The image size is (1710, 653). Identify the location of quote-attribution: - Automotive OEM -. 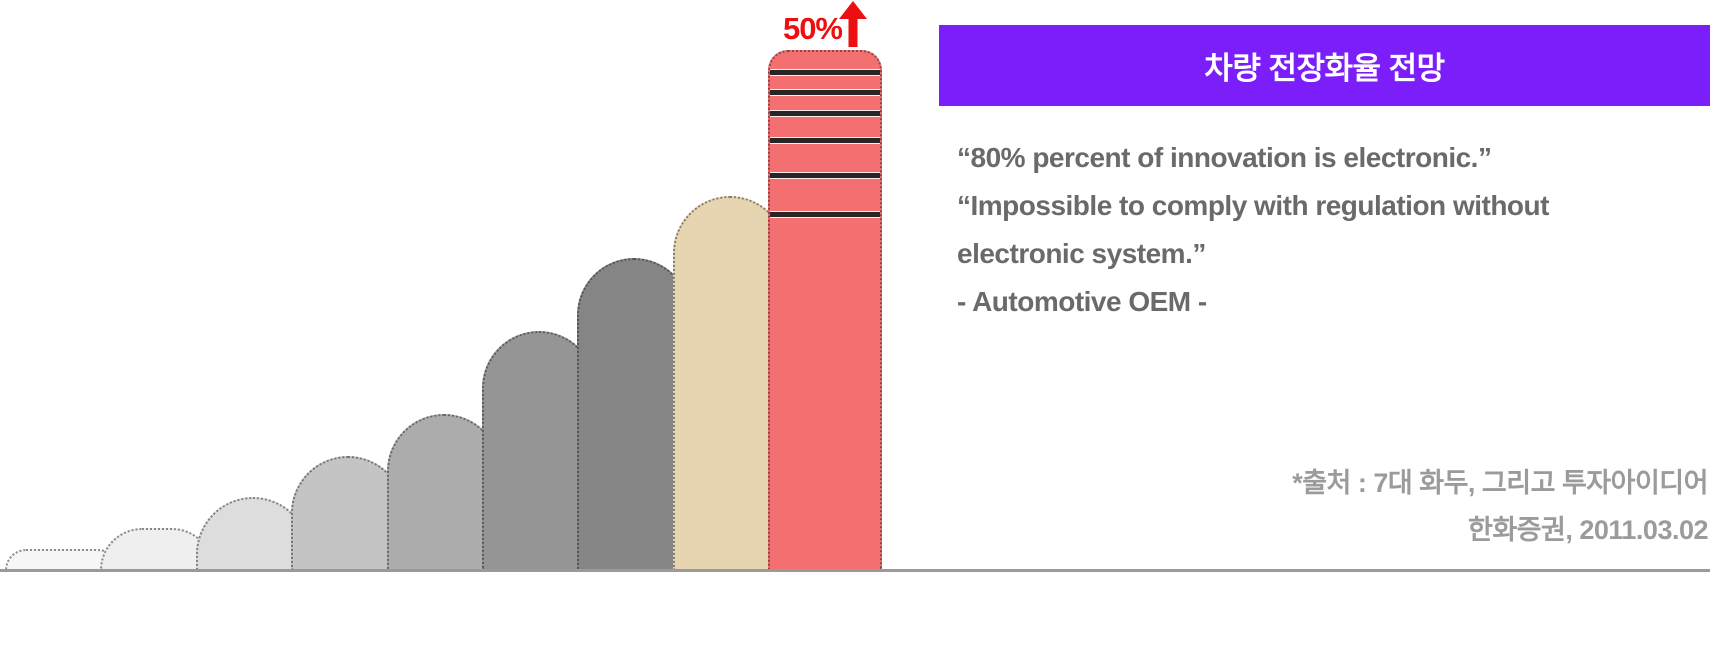
(1082, 301).